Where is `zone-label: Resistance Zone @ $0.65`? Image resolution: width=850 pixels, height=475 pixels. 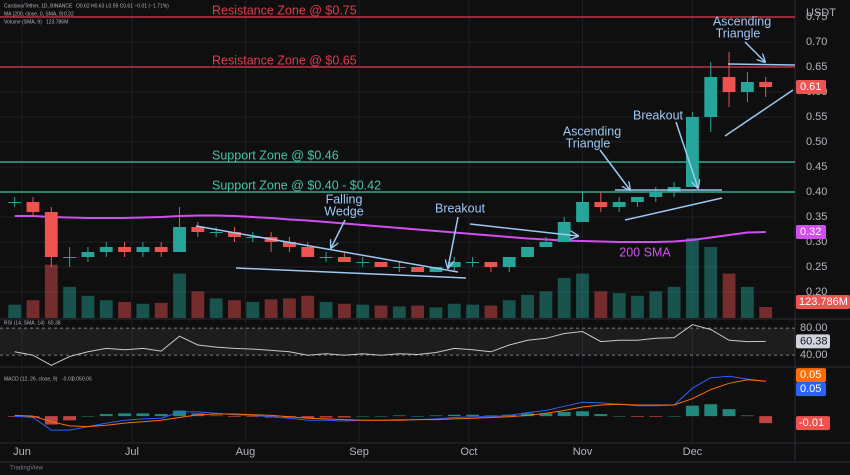 zone-label: Resistance Zone @ $0.65 is located at coordinates (284, 60).